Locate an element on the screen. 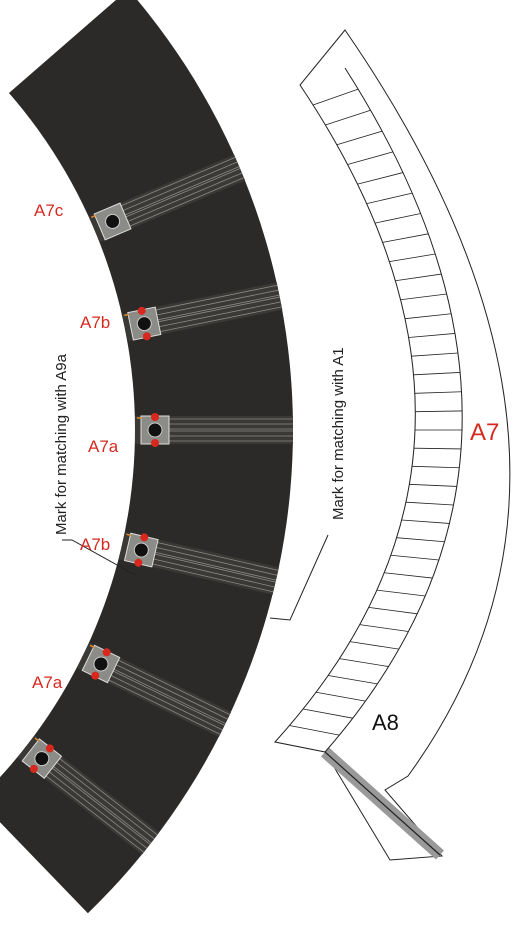 The height and width of the screenshot is (935, 524). lane-strip is located at coordinates (202, 312).